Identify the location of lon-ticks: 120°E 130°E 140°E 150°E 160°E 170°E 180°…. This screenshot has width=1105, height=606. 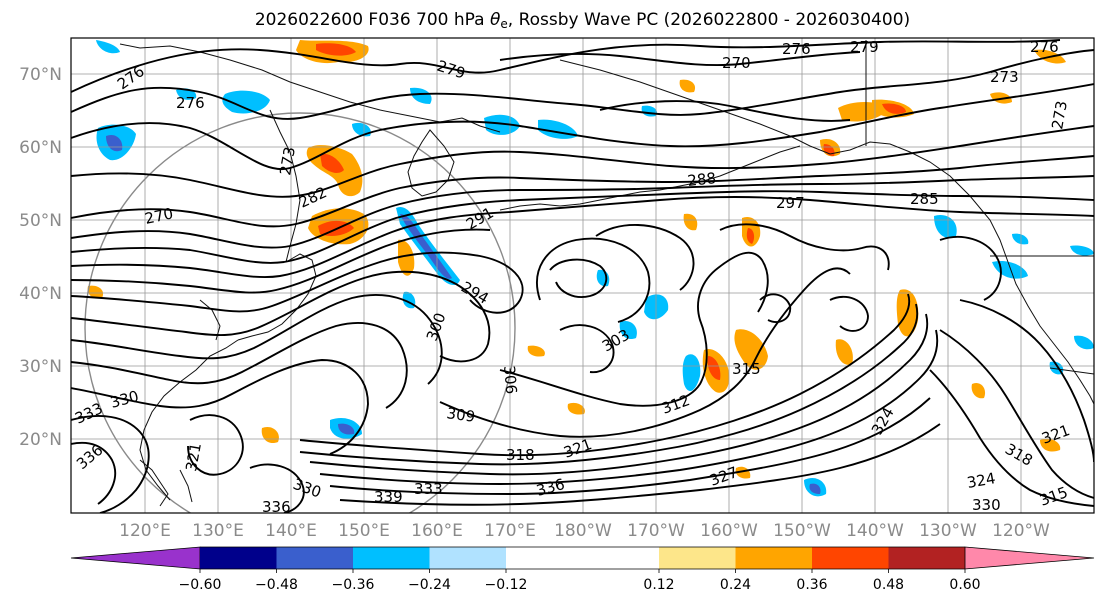
(584, 531).